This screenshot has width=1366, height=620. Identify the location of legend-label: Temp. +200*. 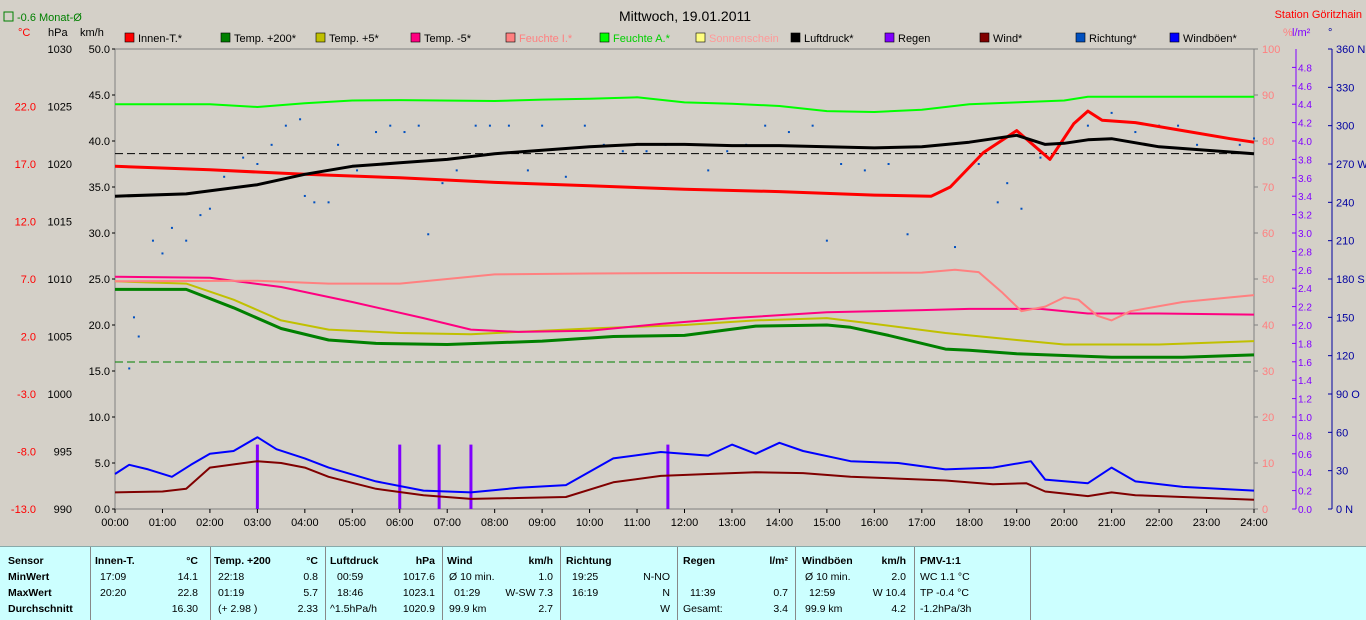
(265, 39).